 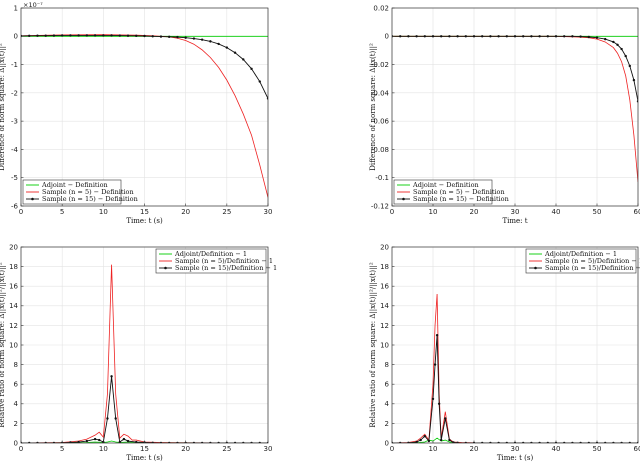 What do you see at coordinates (580, 254) in the screenshot?
I see `legend-entry: Adjoint/Definition − 1` at bounding box center [580, 254].